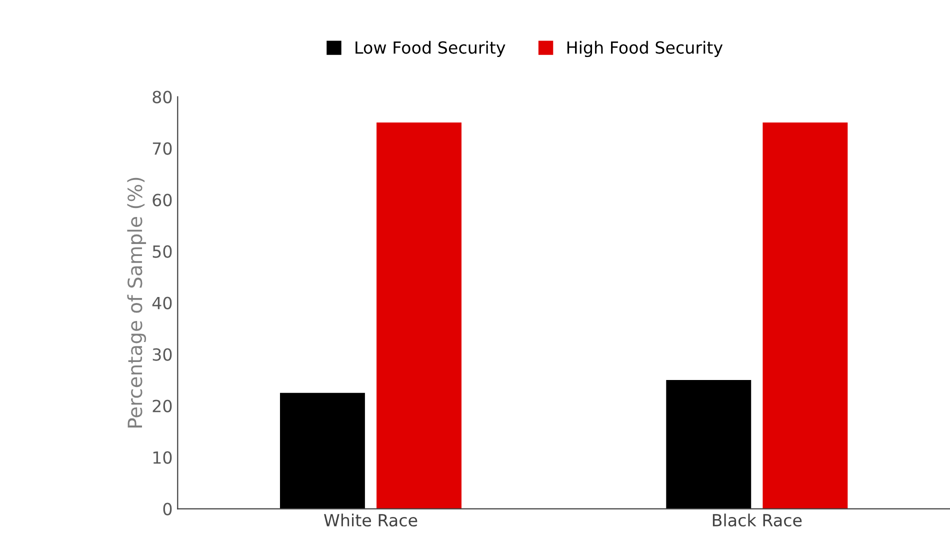 This screenshot has width=950, height=553. I want to click on y-axis-title: Percentage of Sample (%), so click(136, 303).